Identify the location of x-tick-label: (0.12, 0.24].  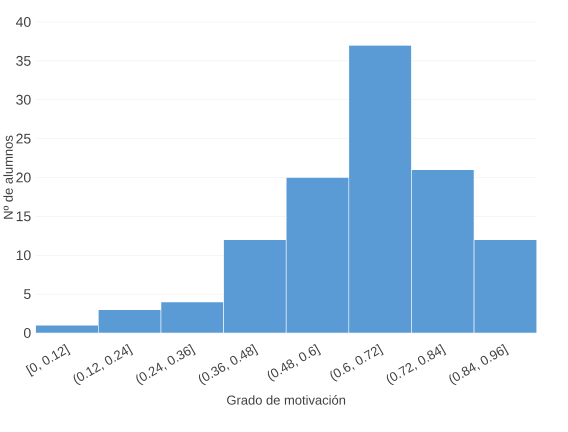
(104, 365).